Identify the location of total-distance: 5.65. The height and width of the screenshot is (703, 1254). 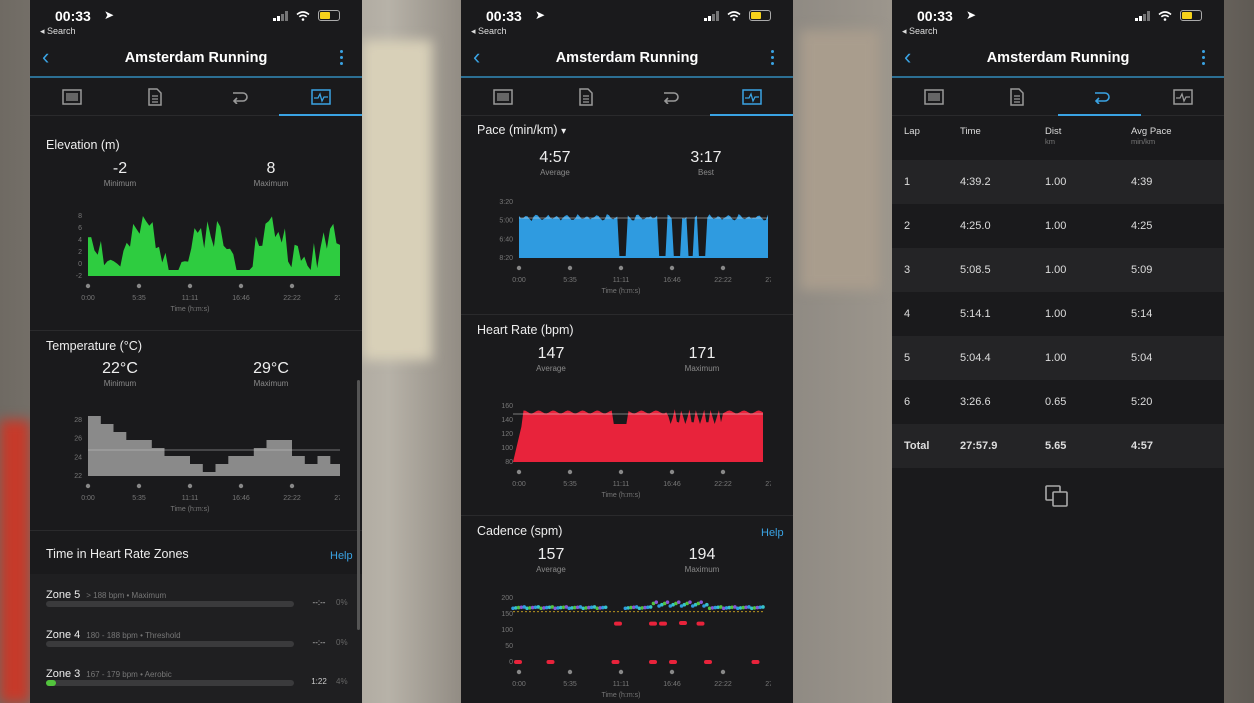
(1056, 446).